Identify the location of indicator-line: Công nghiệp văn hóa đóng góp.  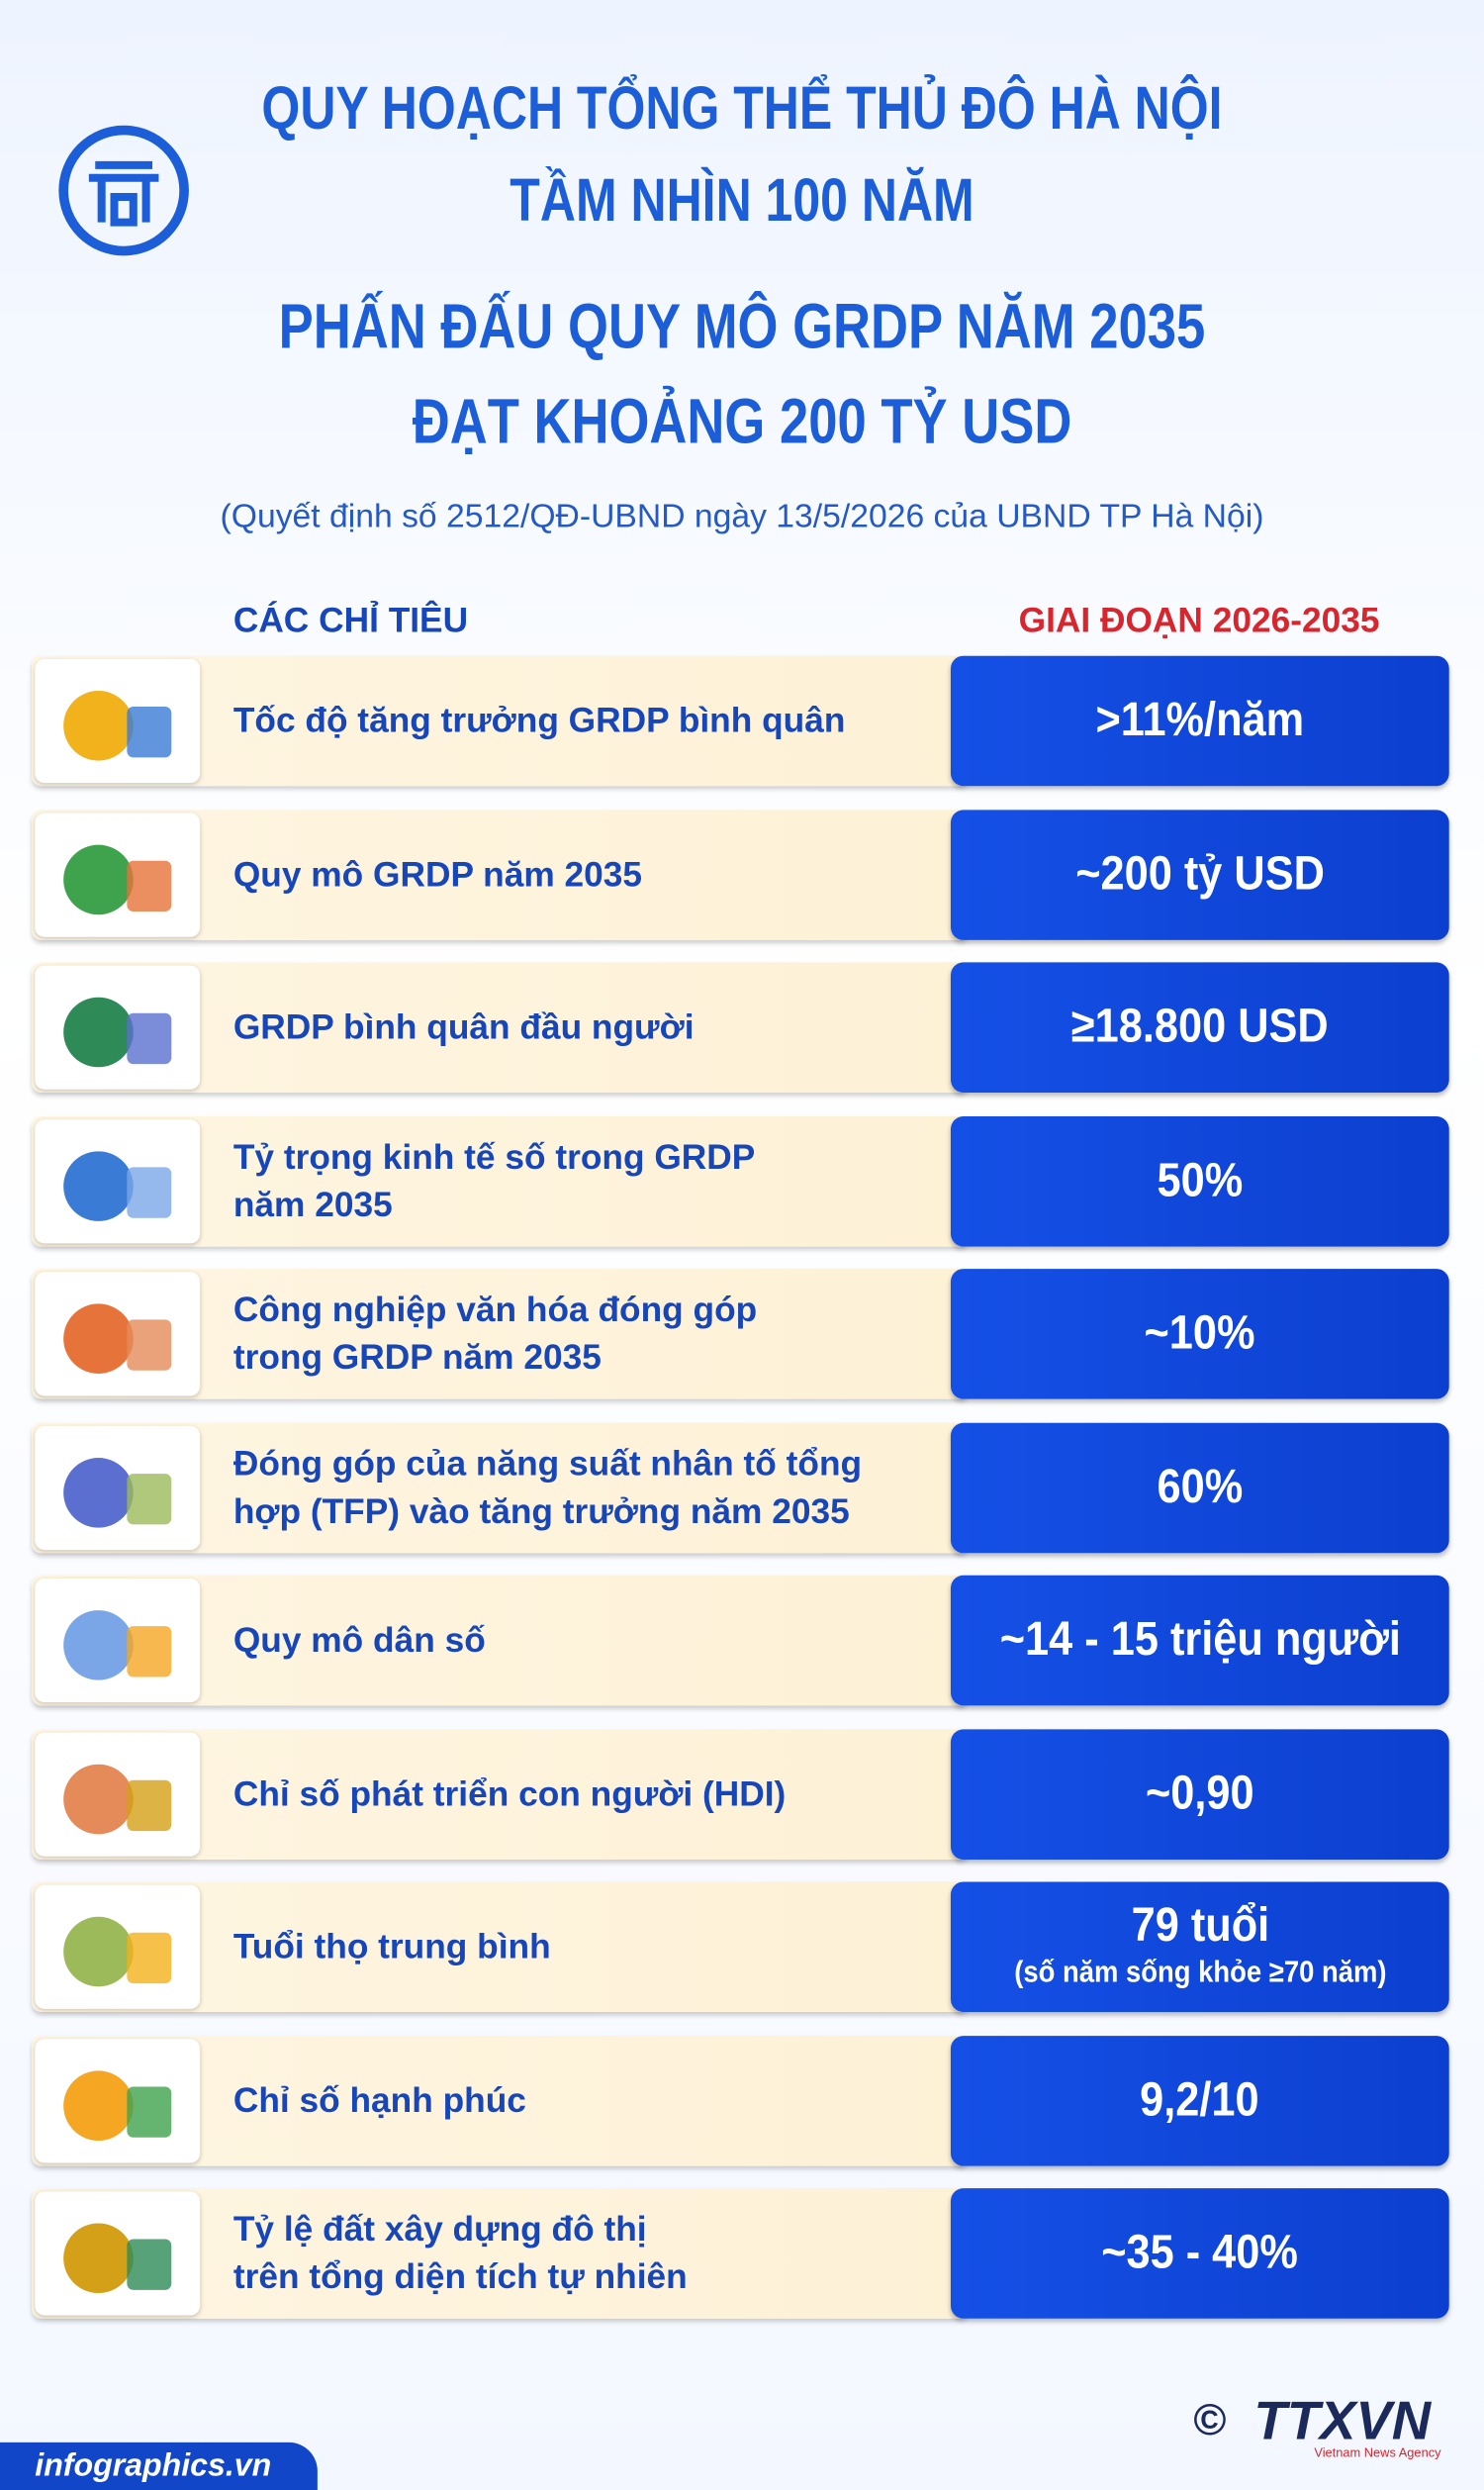
(495, 1309).